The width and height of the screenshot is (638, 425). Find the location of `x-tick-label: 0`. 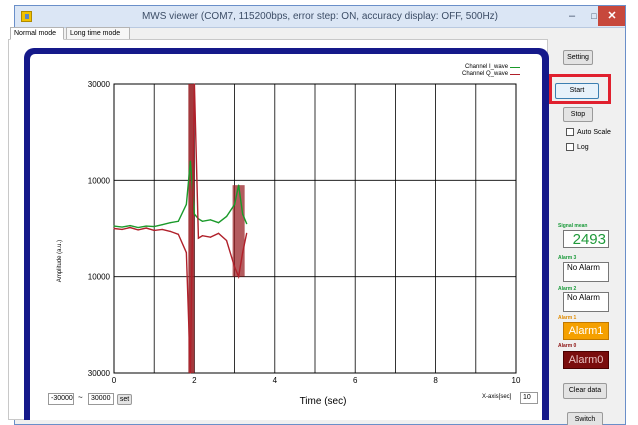

x-tick-label: 0 is located at coordinates (114, 380).